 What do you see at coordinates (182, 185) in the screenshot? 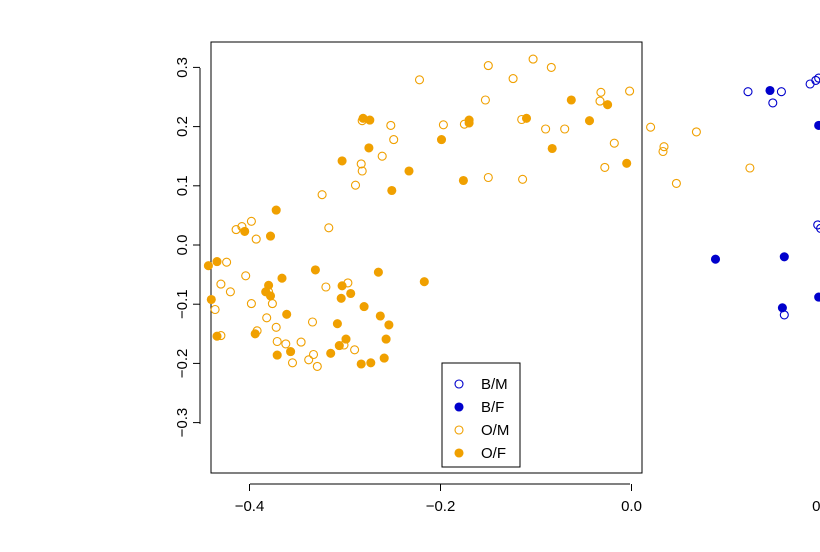
I see `y-tick-label: 0.1` at bounding box center [182, 185].